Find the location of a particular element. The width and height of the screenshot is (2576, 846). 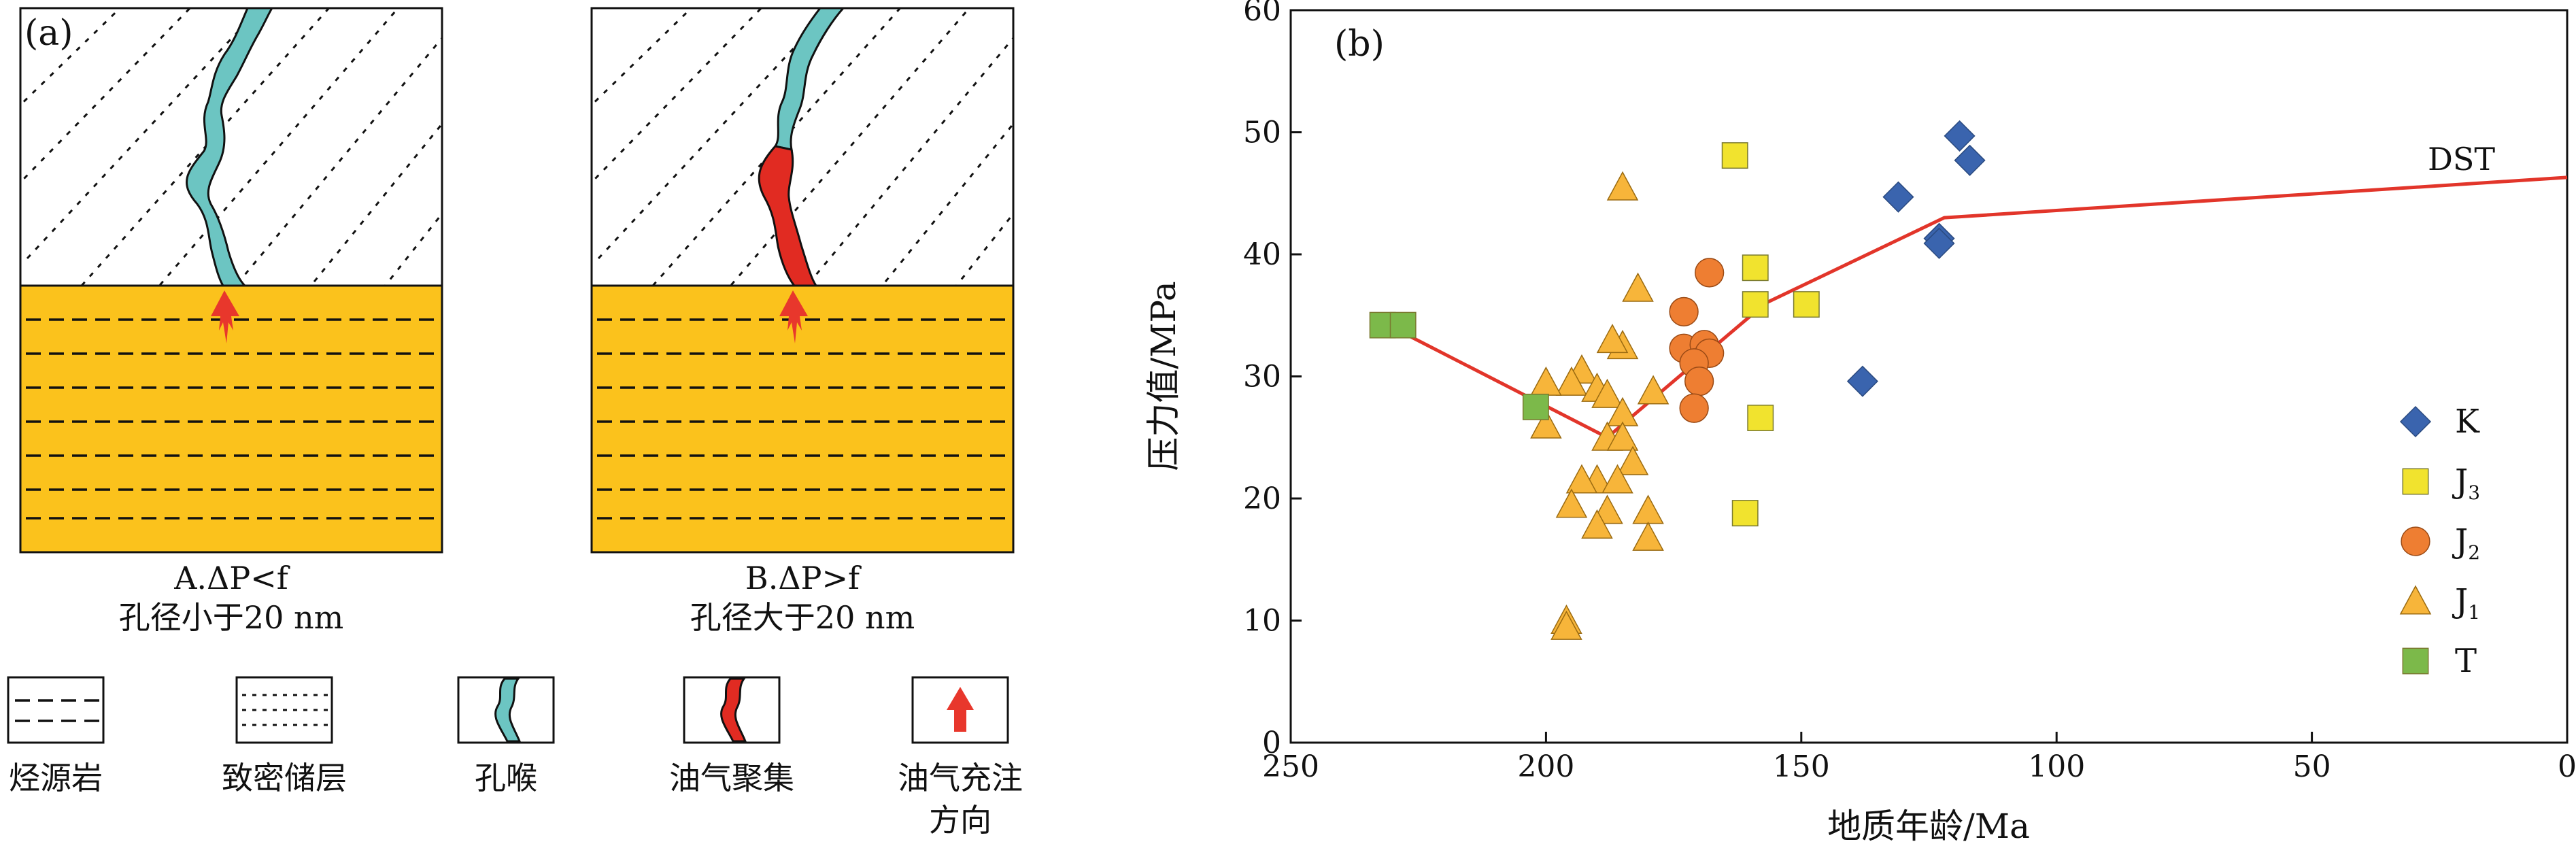

y-tick-label: 40 is located at coordinates (1262, 254).